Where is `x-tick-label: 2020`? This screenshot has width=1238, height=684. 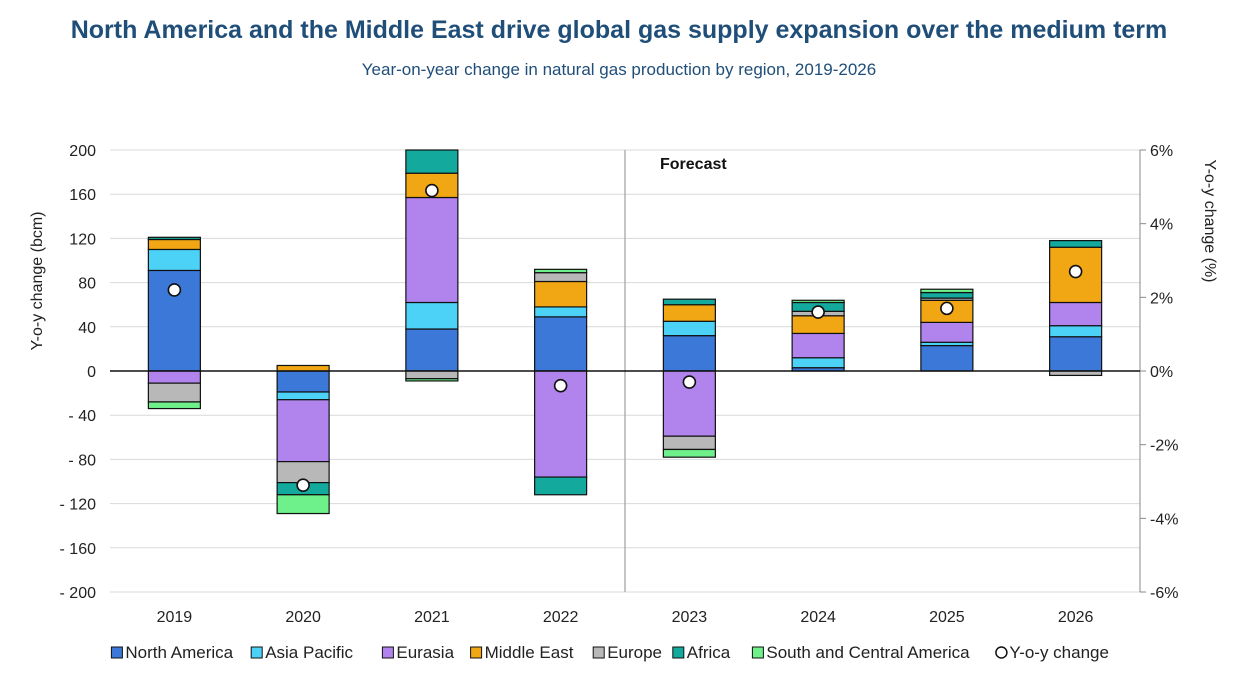
x-tick-label: 2020 is located at coordinates (303, 617).